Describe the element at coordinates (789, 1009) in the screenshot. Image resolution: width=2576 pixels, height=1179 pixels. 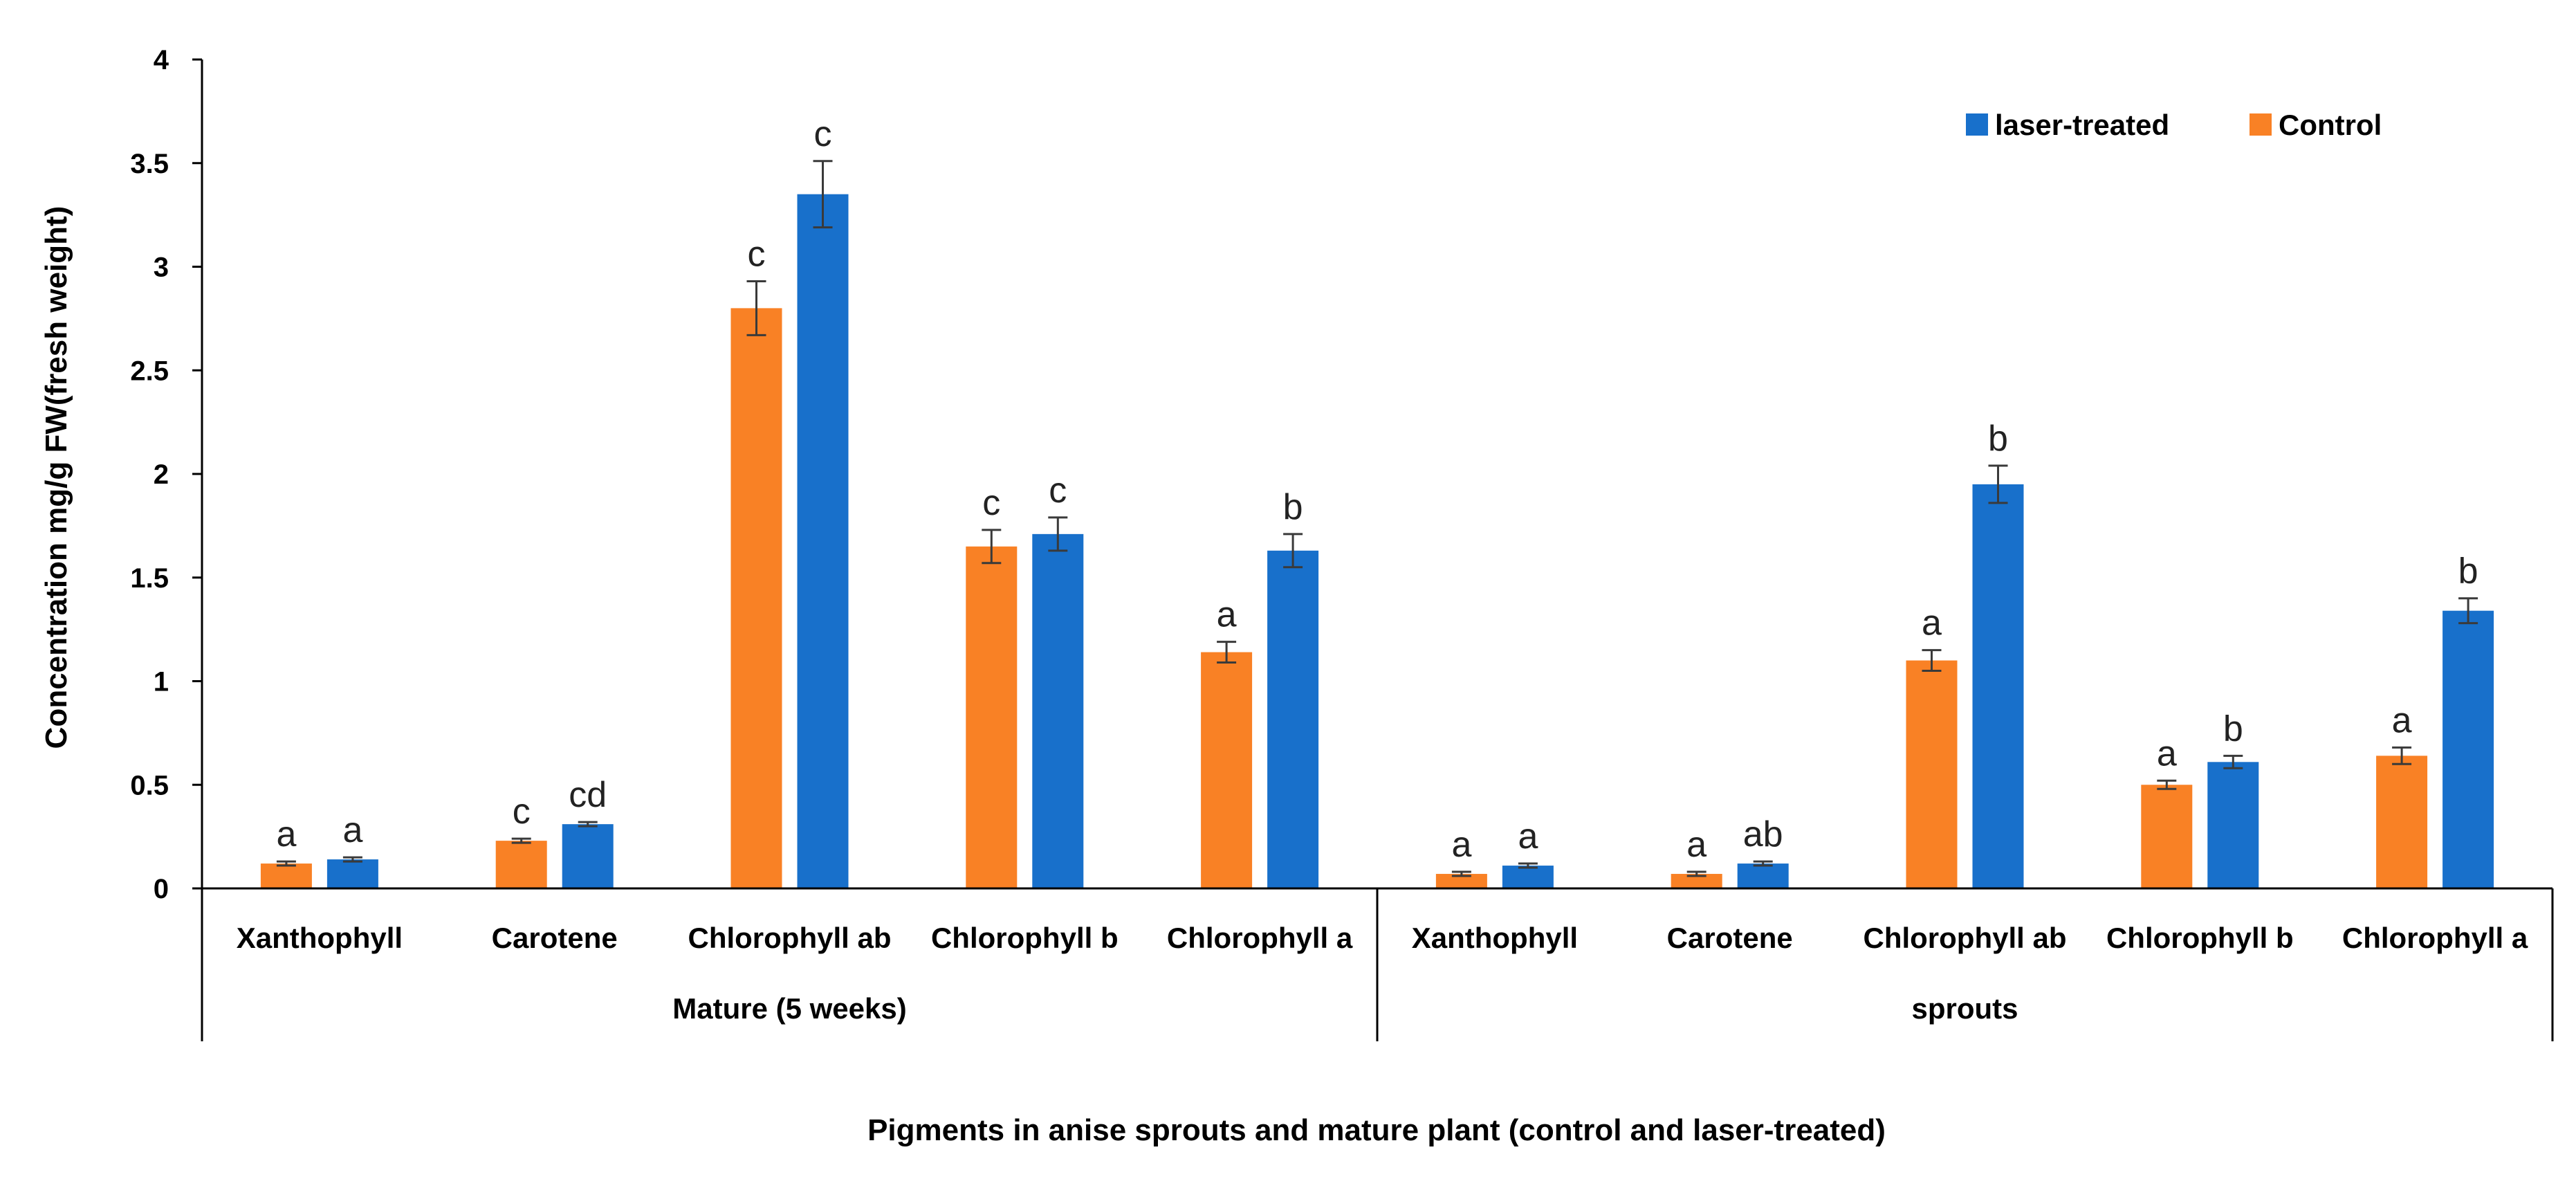
I see `x-group-label: Mature (5 weeks)` at that location.